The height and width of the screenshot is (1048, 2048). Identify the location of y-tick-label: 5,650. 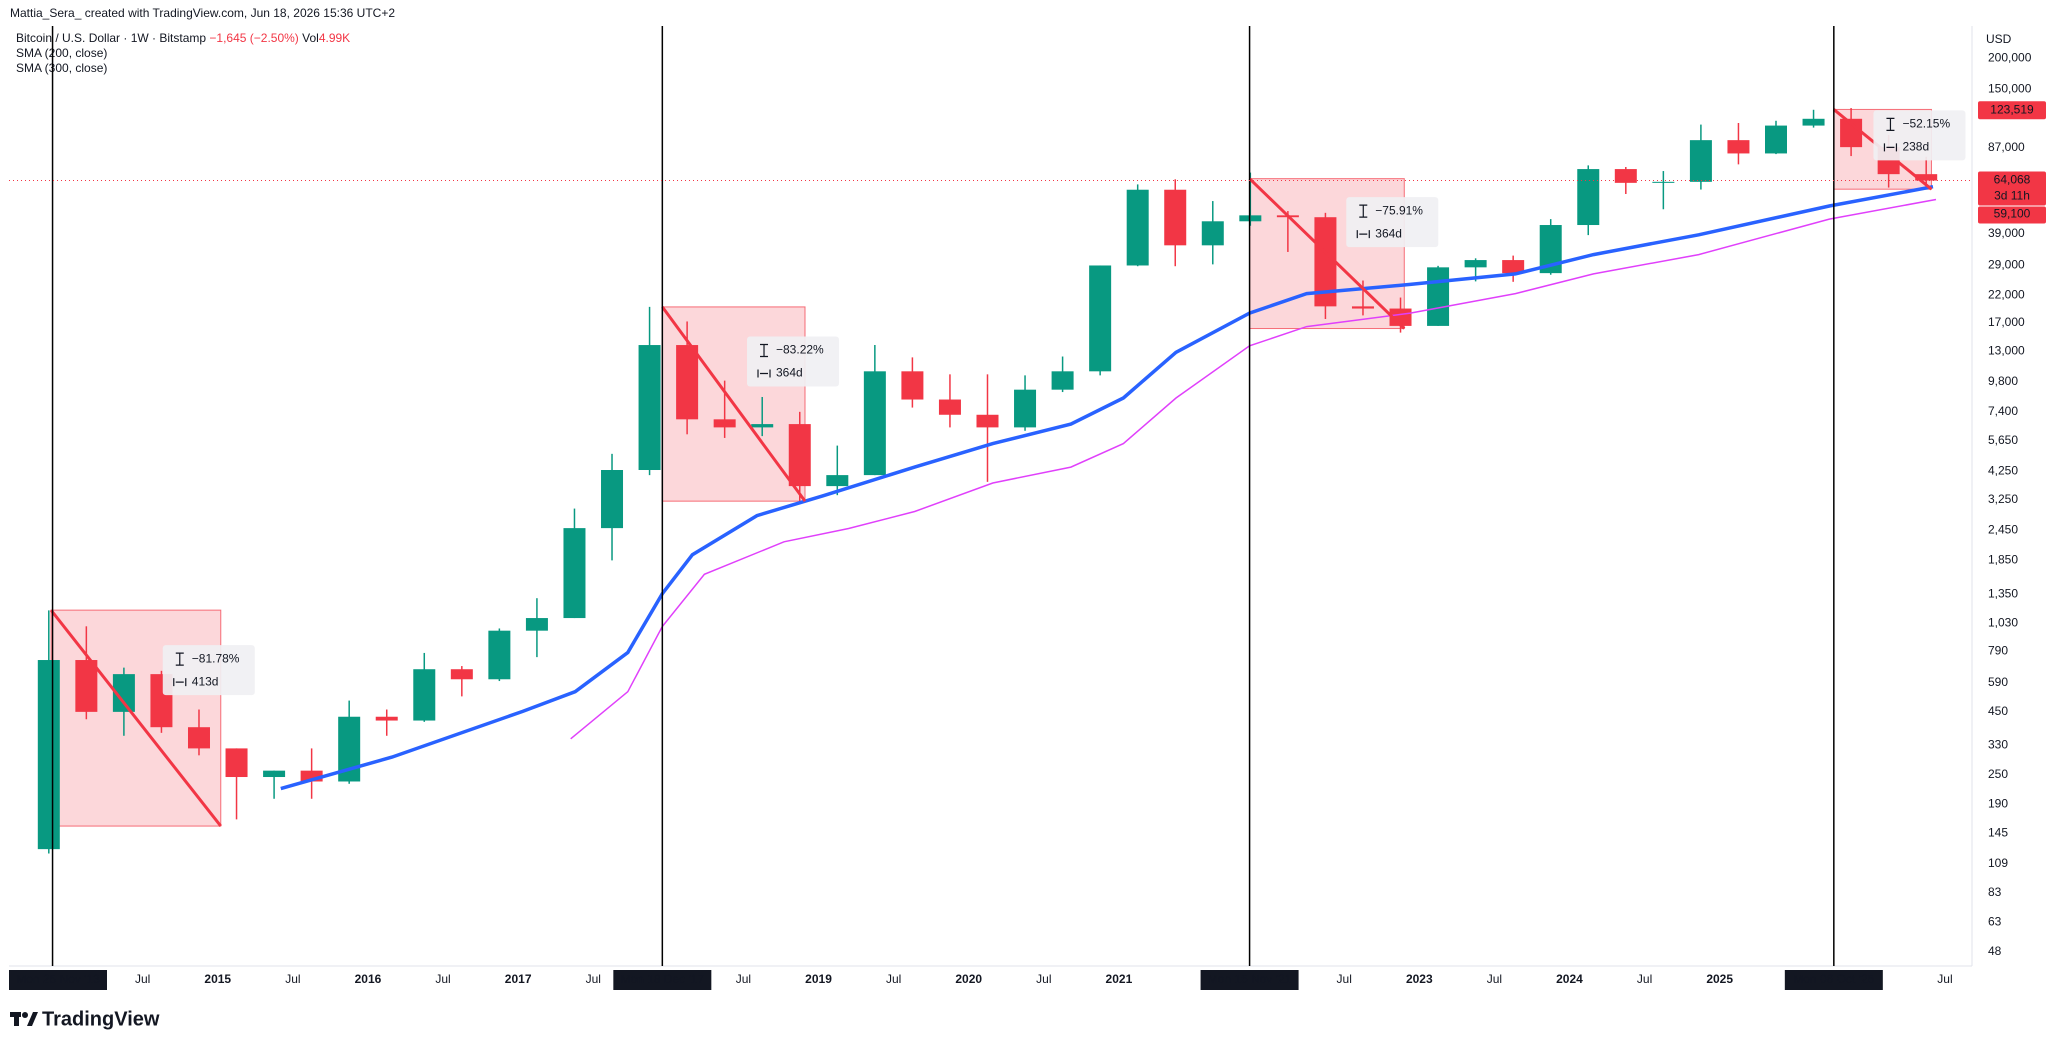
(2003, 440).